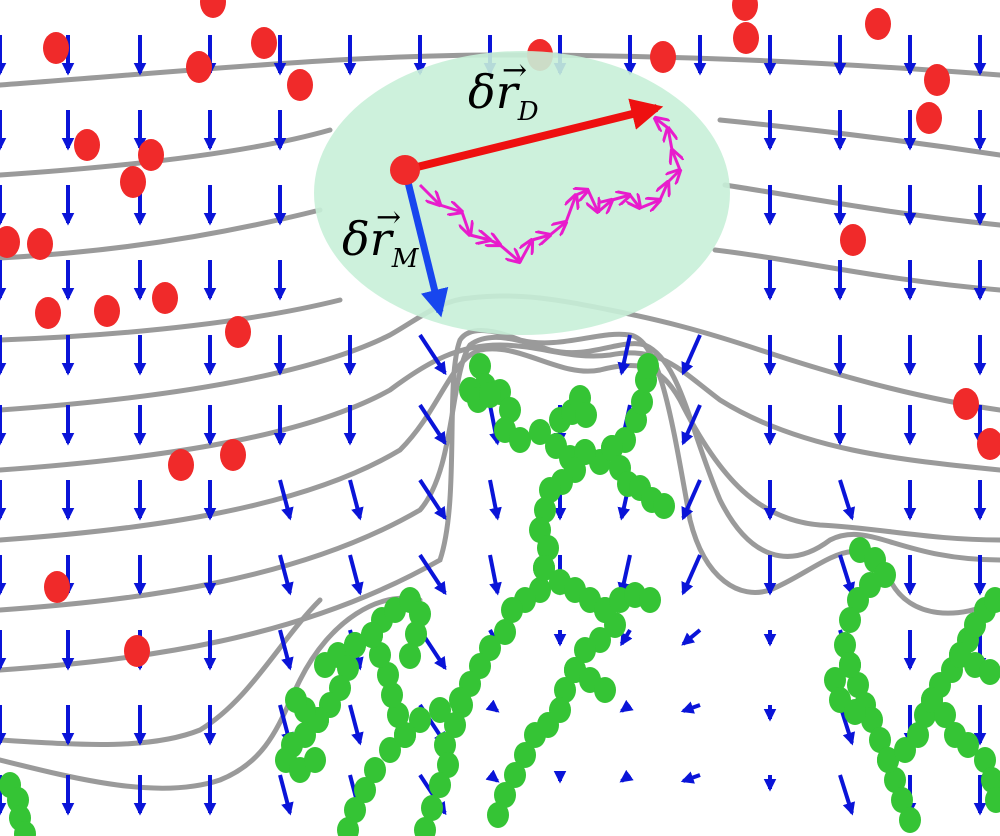 Image resolution: width=1000 pixels, height=836 pixels. What do you see at coordinates (528, 112) in the screenshot?
I see `drift-label-sub: D` at bounding box center [528, 112].